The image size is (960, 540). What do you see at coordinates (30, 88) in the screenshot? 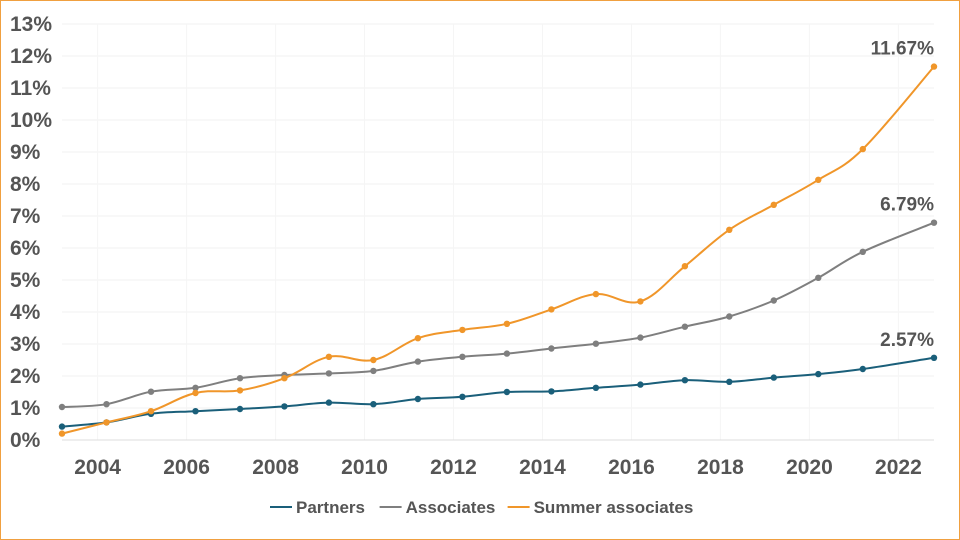
I see `y-tick-label: 11%` at bounding box center [30, 88].